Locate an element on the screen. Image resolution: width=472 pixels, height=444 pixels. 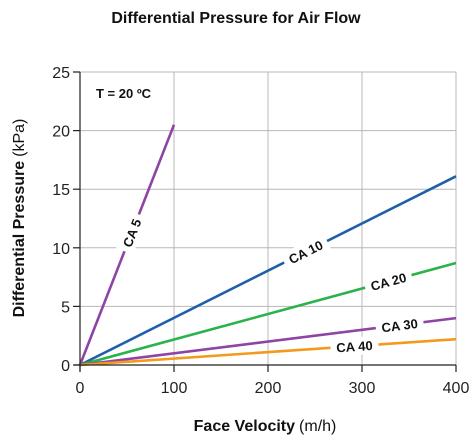
y-tick-label: 25 is located at coordinates (61, 73).